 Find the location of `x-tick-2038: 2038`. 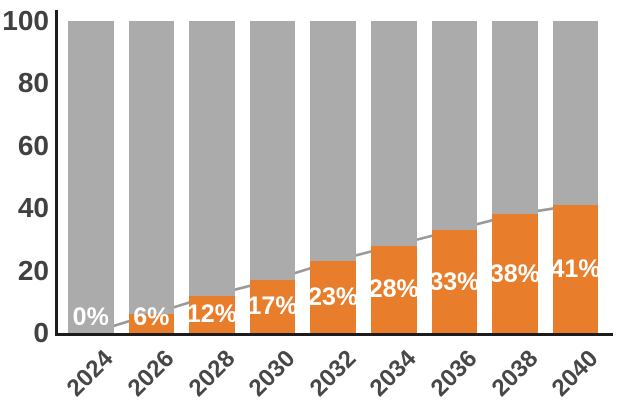

x-tick-2038: 2038 is located at coordinates (515, 373).